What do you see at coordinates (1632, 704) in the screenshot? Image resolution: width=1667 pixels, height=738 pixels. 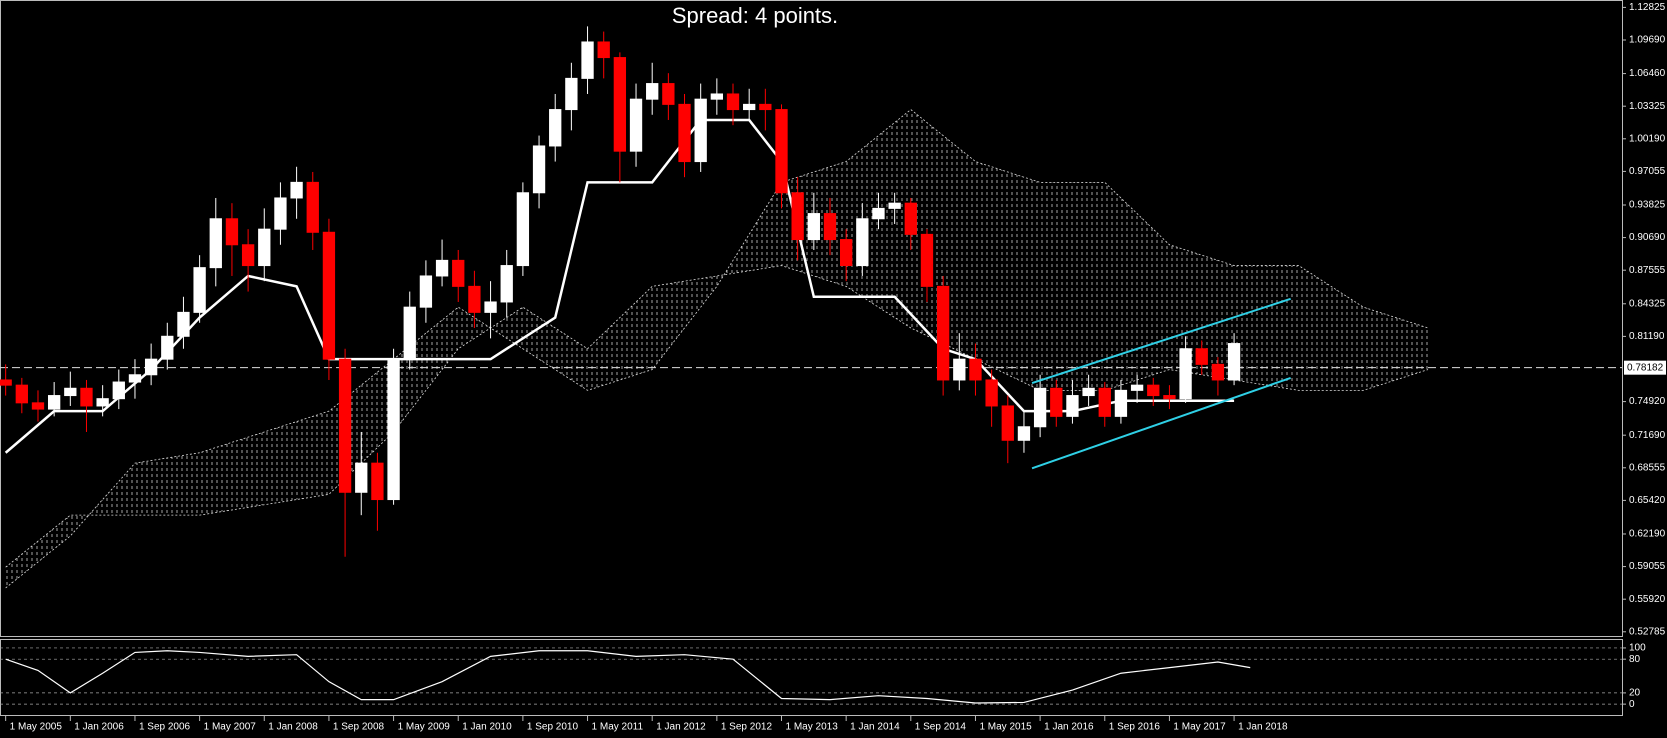 I see `y-tick-label: 0` at bounding box center [1632, 704].